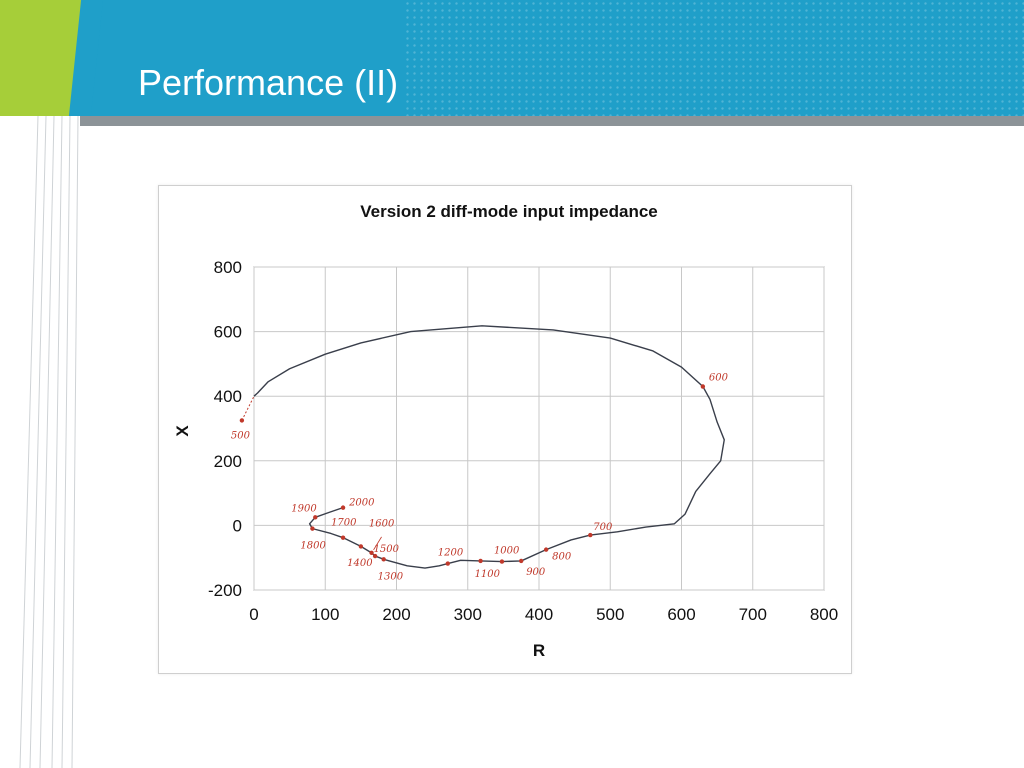 This screenshot has width=1024, height=768. What do you see at coordinates (268, 82) in the screenshot?
I see `slide-title: Performance (II)` at bounding box center [268, 82].